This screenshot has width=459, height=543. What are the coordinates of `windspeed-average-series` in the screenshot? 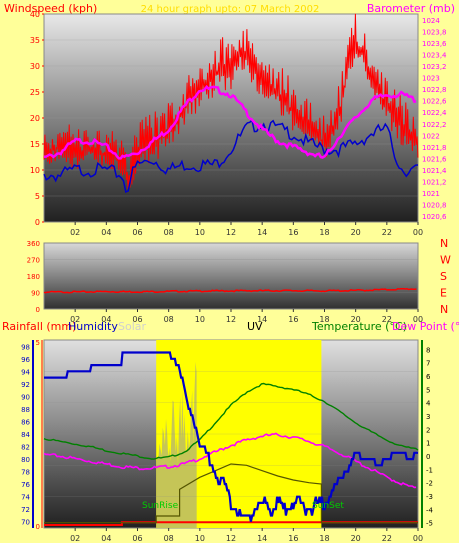 It's located at (231, 155).